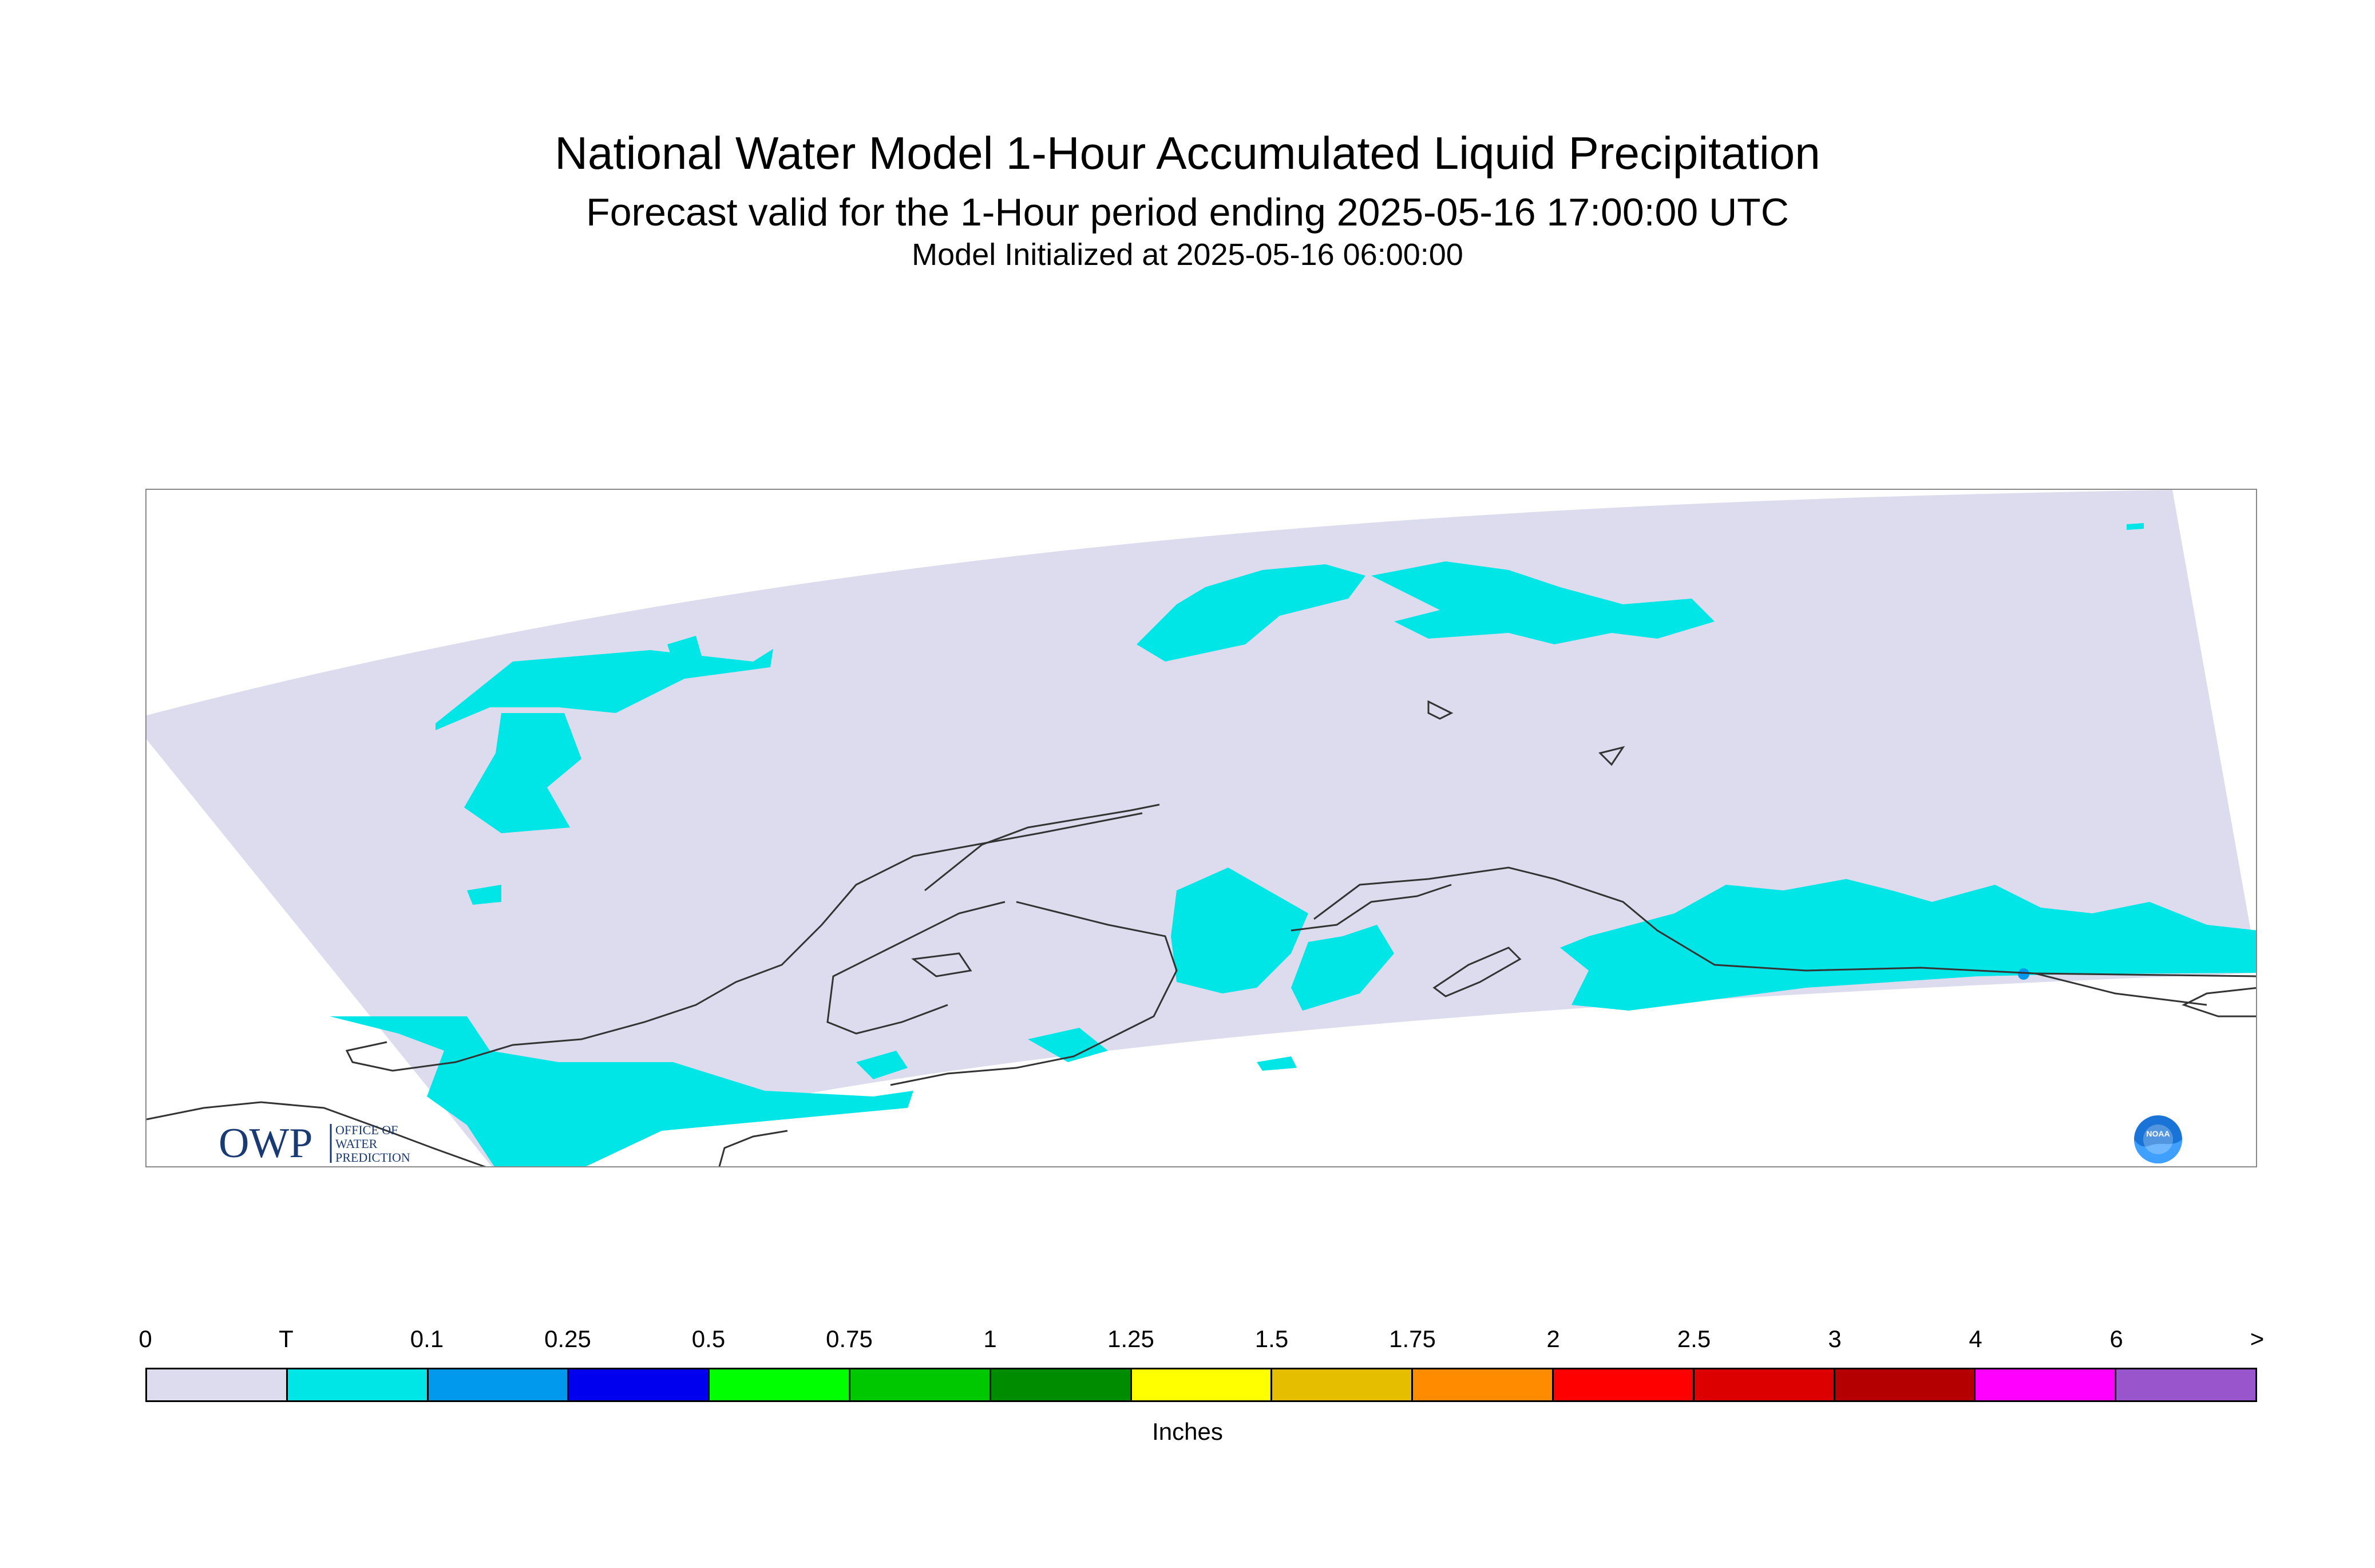 The width and height of the screenshot is (2375, 1568). I want to click on svg-text: WATER, so click(356, 1144).